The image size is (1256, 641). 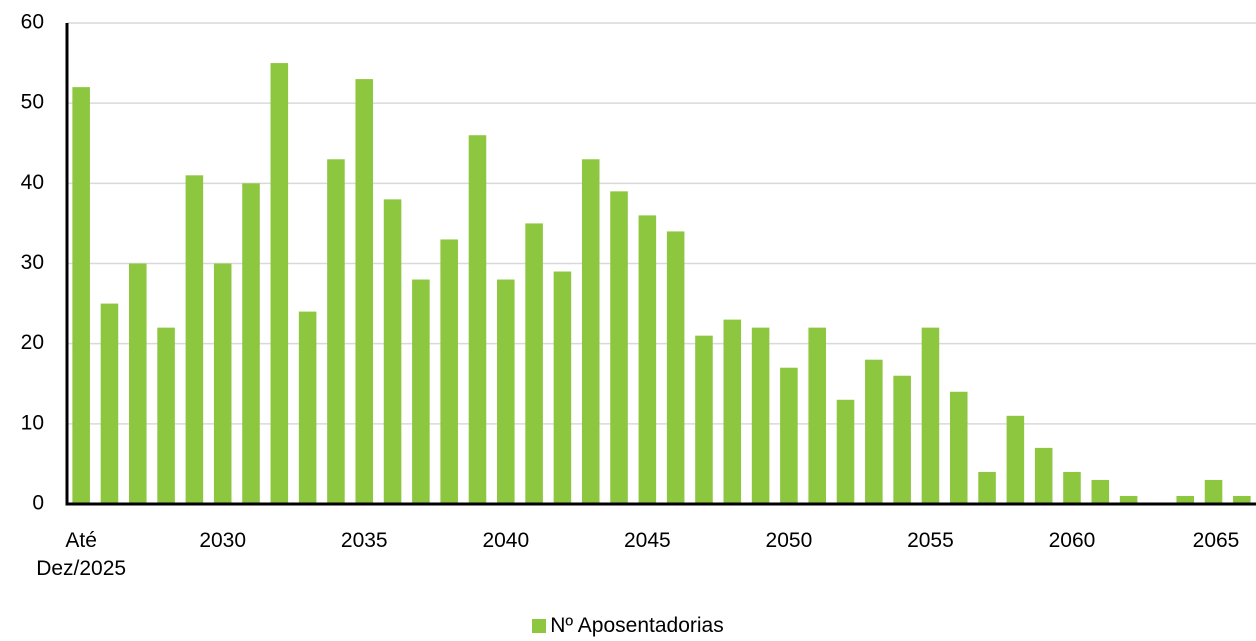 I want to click on legend-swatch, so click(x=539, y=626).